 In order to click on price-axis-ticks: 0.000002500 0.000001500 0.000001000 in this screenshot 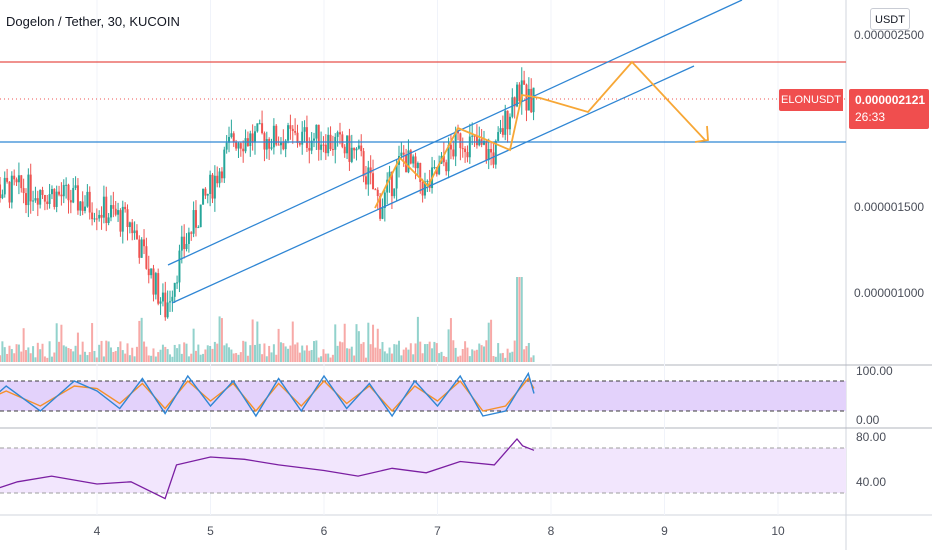, I will do `click(889, 164)`.